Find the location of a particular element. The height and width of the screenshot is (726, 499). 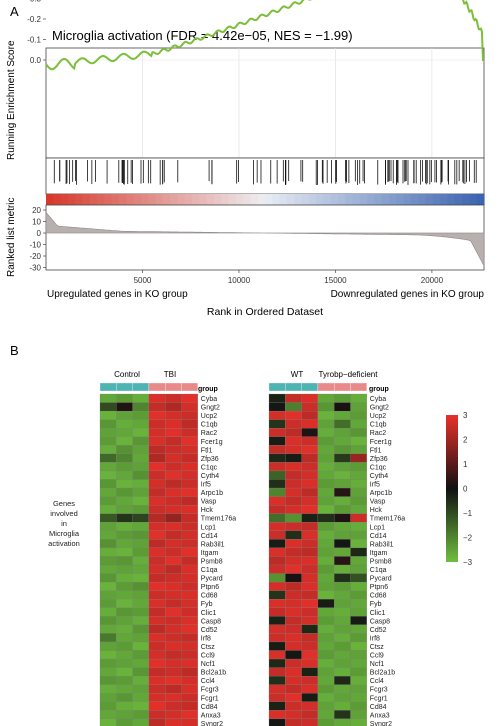

gene-label: Tmem176a is located at coordinates (219, 519).